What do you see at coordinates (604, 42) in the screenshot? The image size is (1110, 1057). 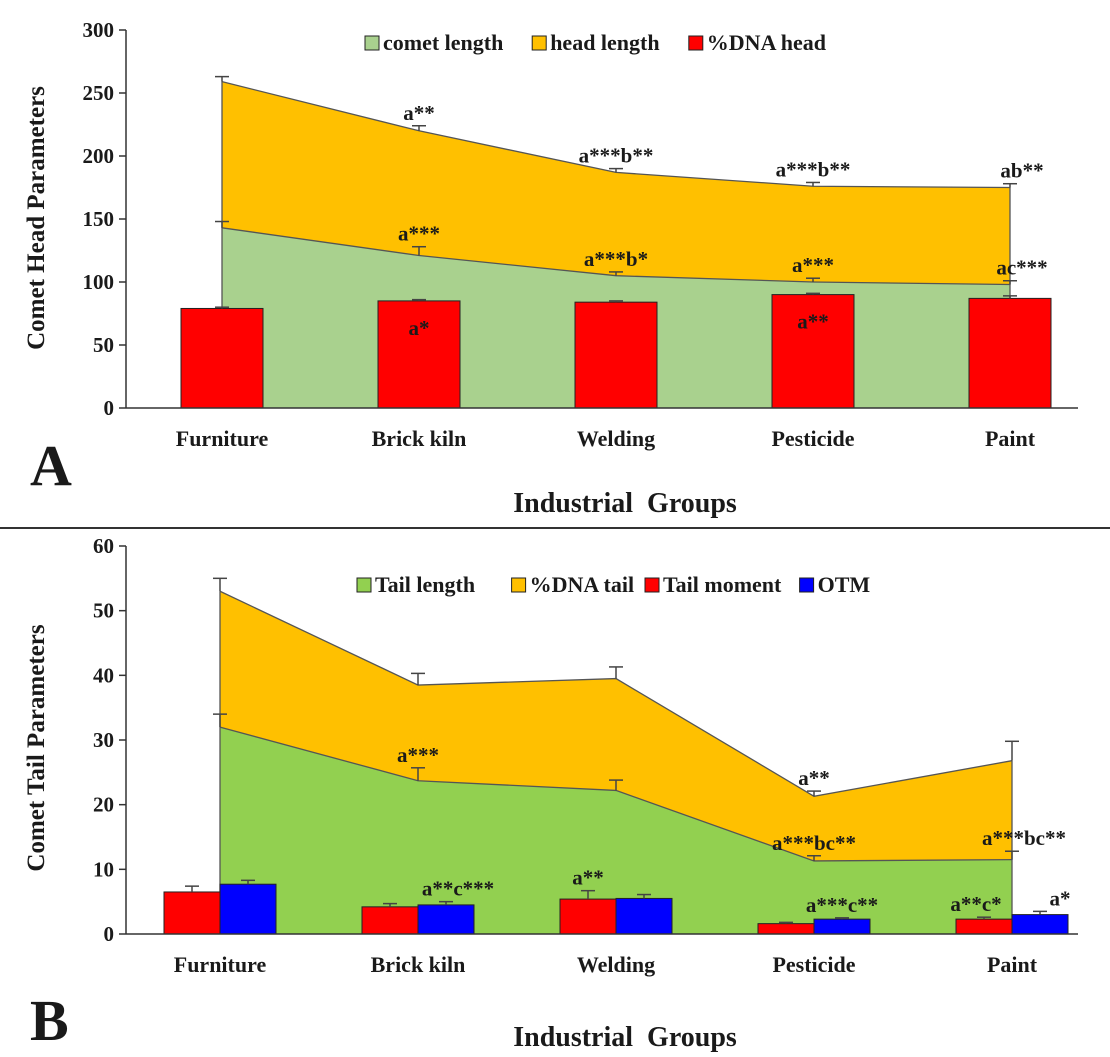 I see `legend-label: head length` at bounding box center [604, 42].